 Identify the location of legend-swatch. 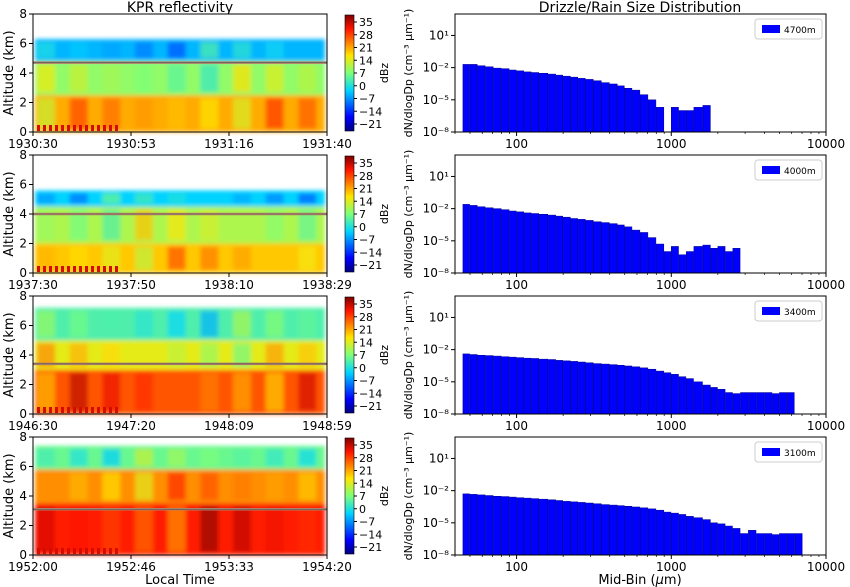
(771, 311).